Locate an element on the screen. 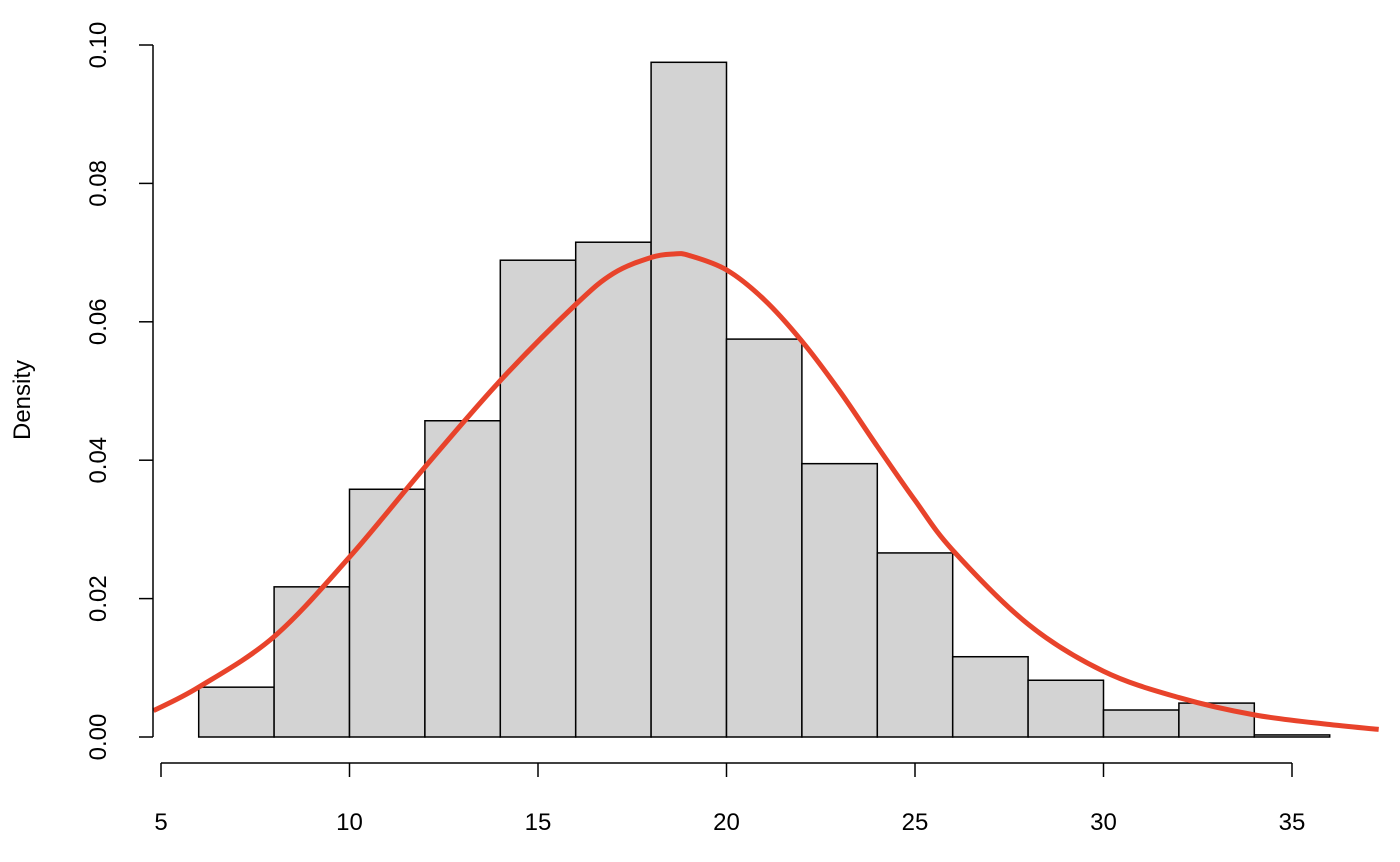  y-axis: 0.00 0.02 0.04 0.06 0.08 0.10 is located at coordinates (119, 391).